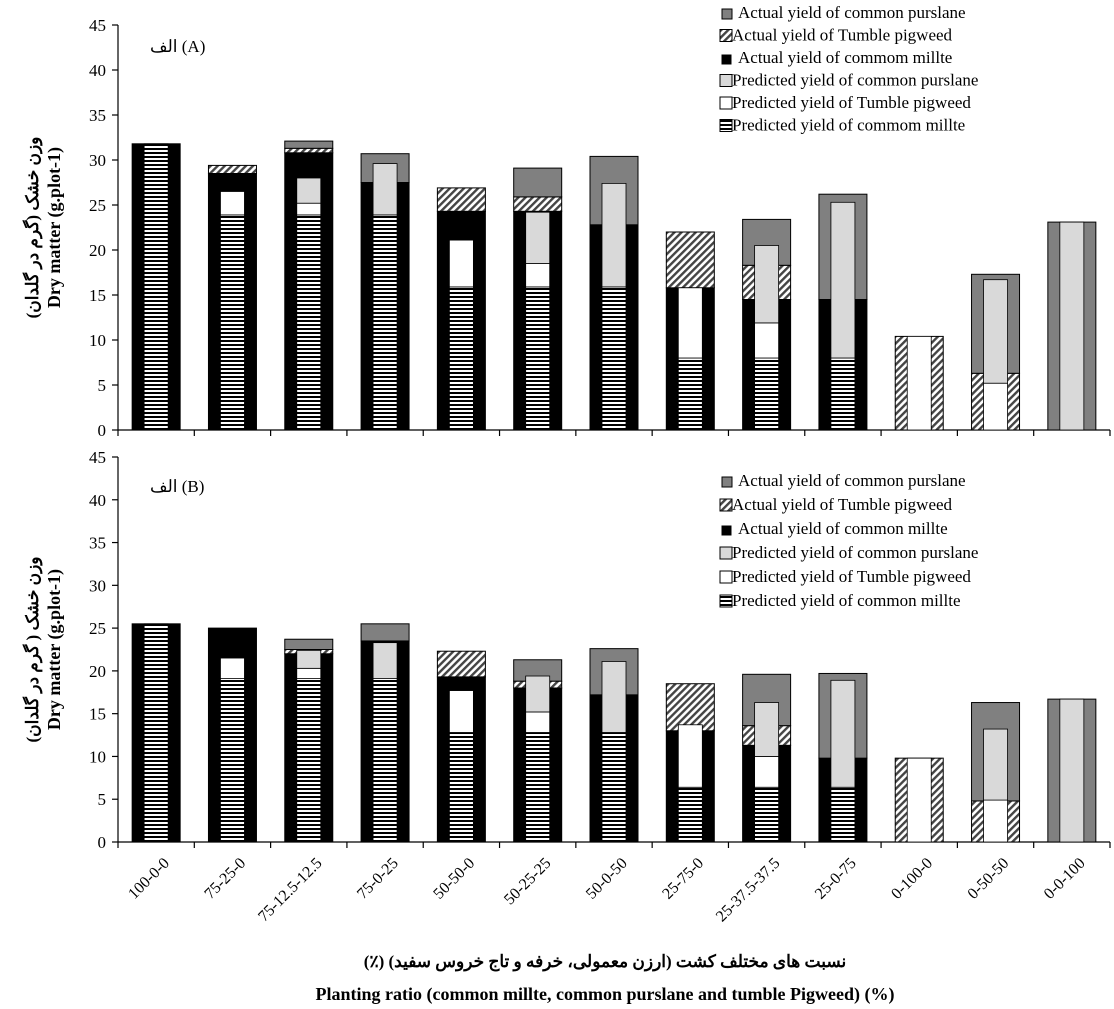 This screenshot has height=1009, width=1114. Describe the element at coordinates (989, 879) in the screenshot. I see `x-tick-label: 0-50-50` at that location.